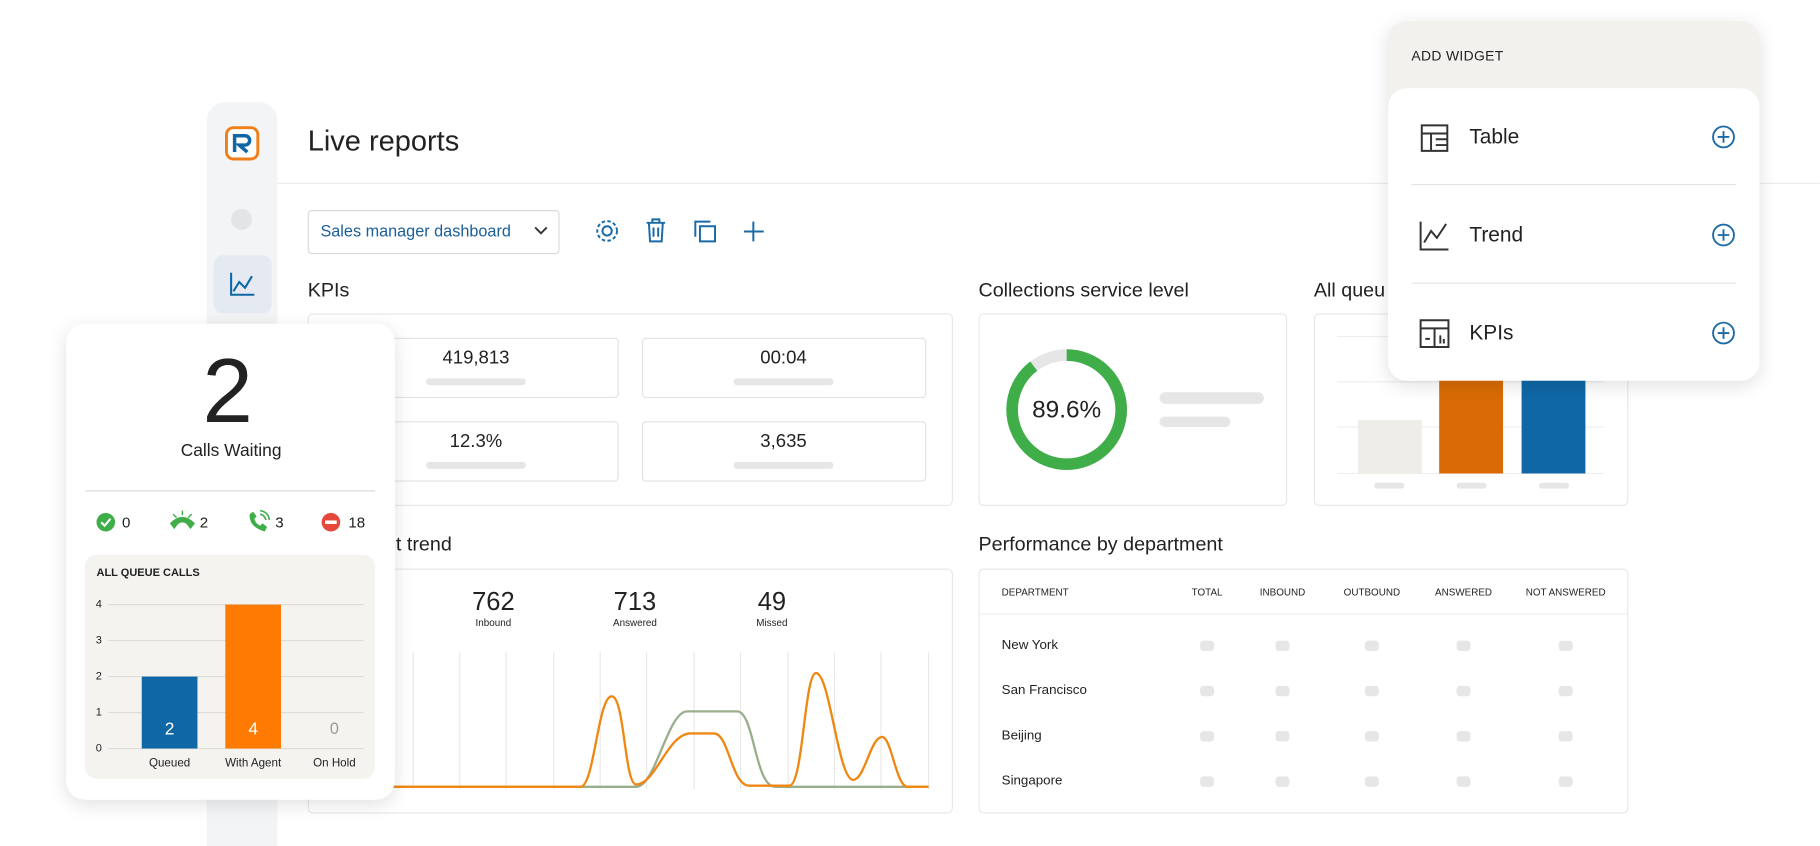  I want to click on available-icon-check, so click(106, 523).